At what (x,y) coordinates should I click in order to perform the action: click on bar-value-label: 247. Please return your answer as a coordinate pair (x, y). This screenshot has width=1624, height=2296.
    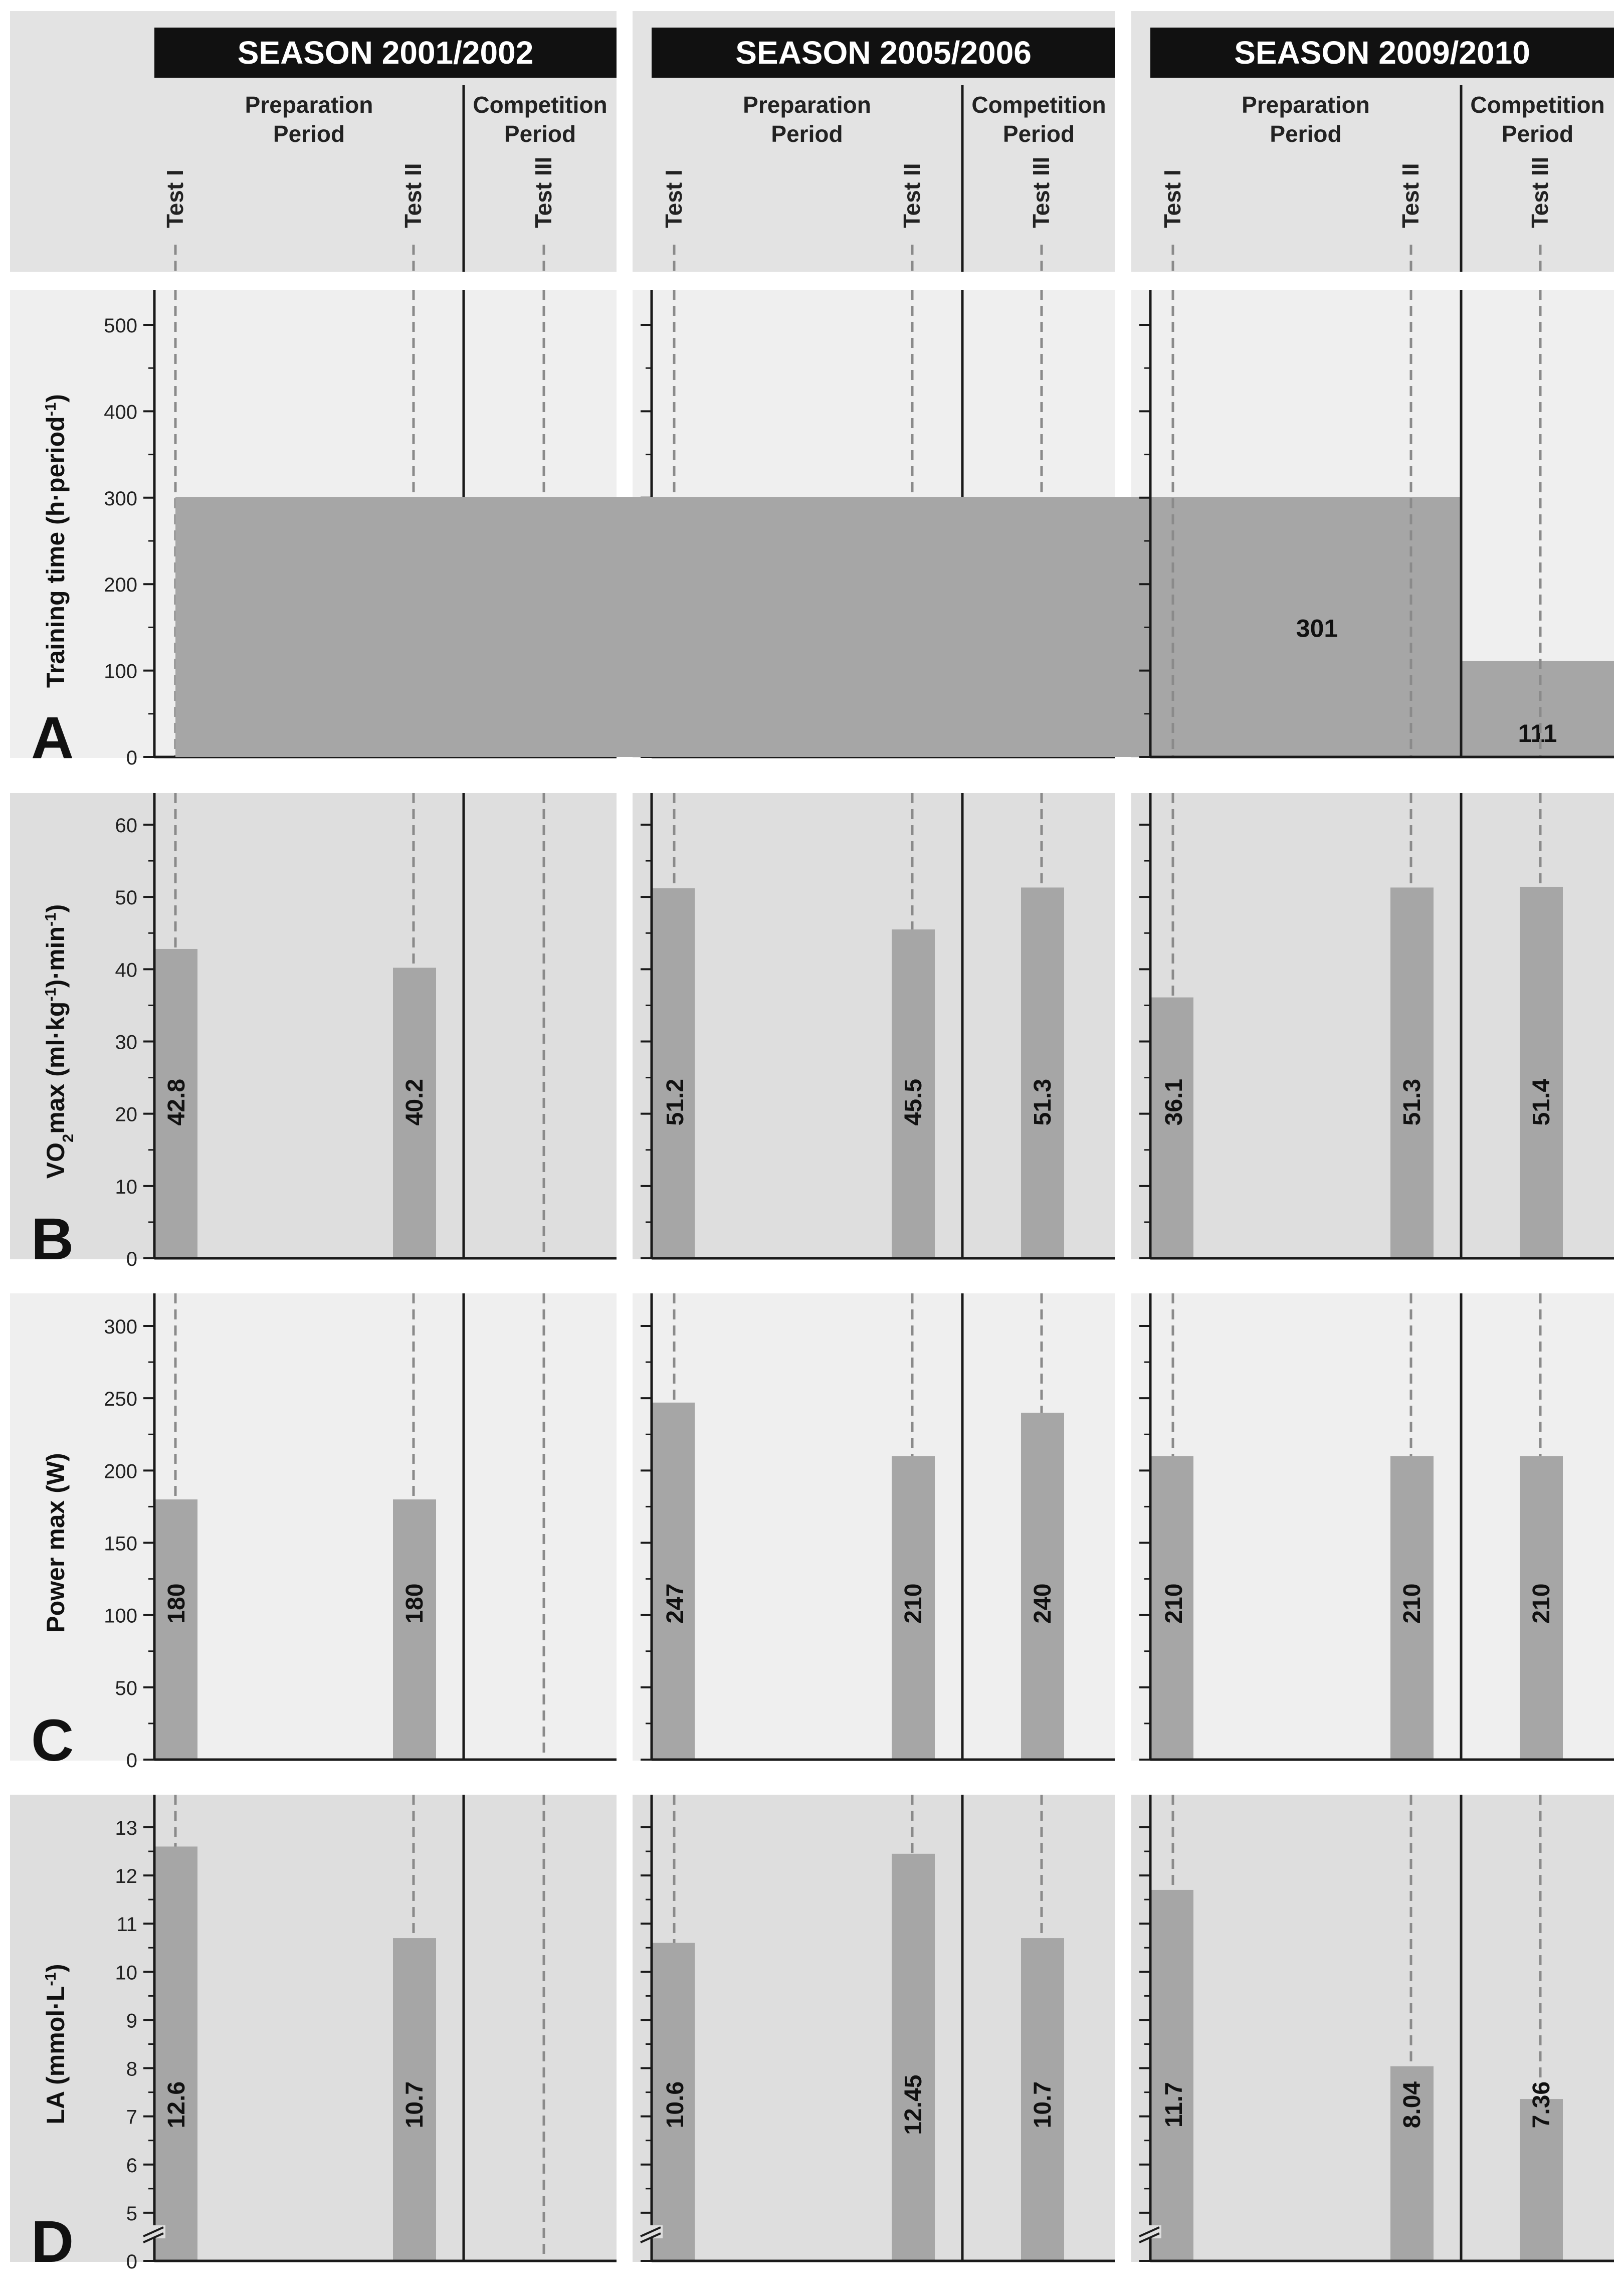
    Looking at the image, I should click on (675, 1604).